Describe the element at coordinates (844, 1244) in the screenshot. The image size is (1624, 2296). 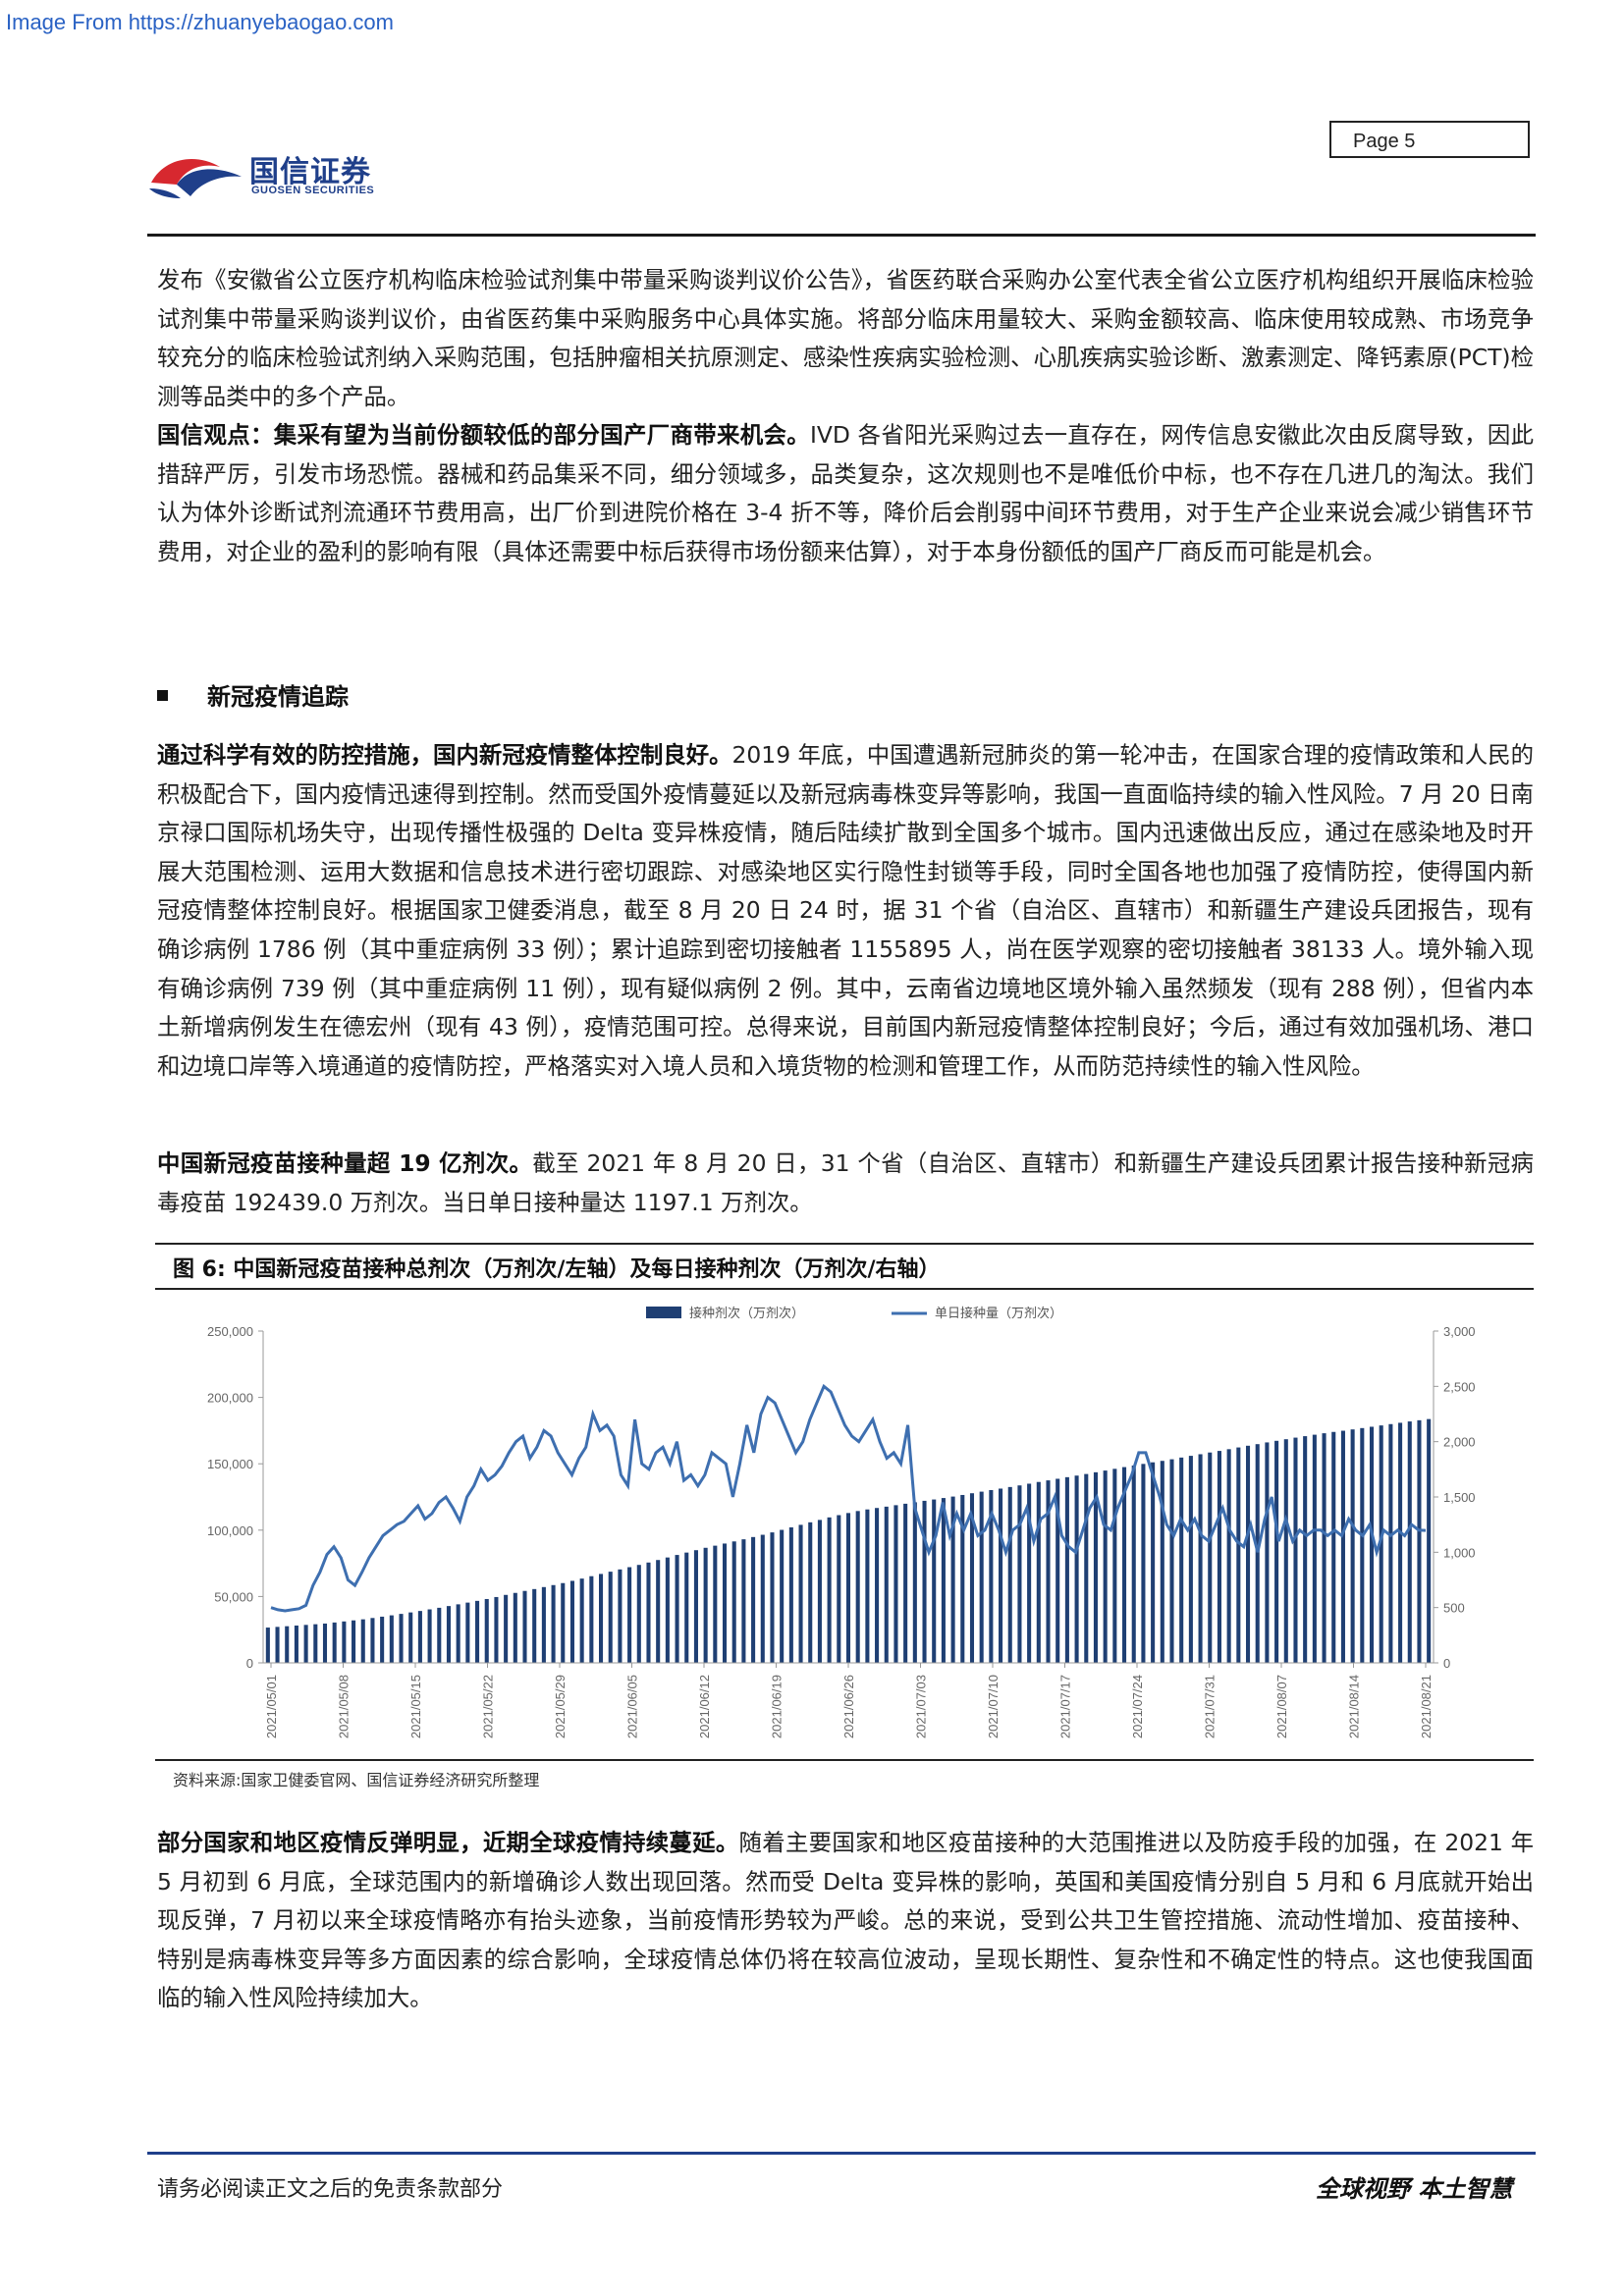
I see `figure-top-rule` at that location.